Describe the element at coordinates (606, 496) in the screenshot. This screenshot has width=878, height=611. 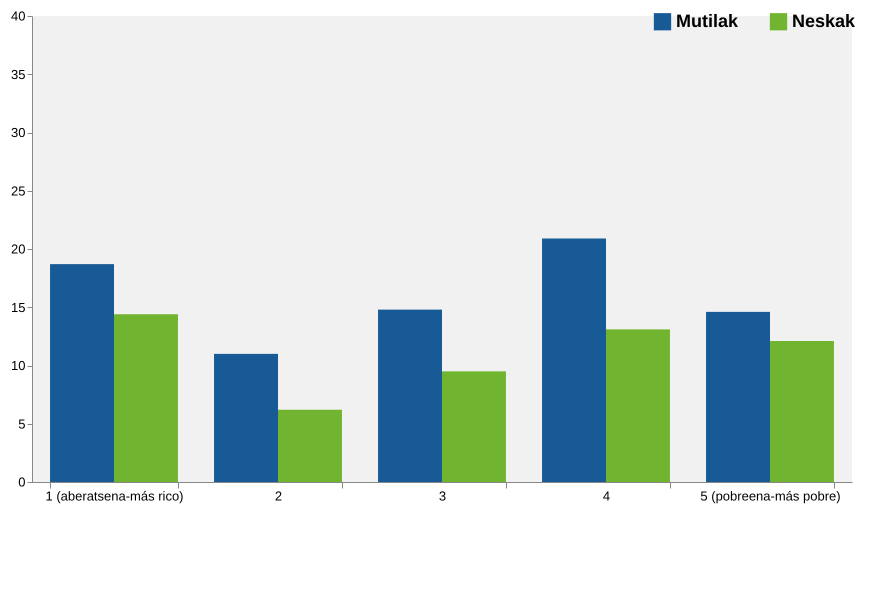
I see `x-tick-label: 4` at that location.